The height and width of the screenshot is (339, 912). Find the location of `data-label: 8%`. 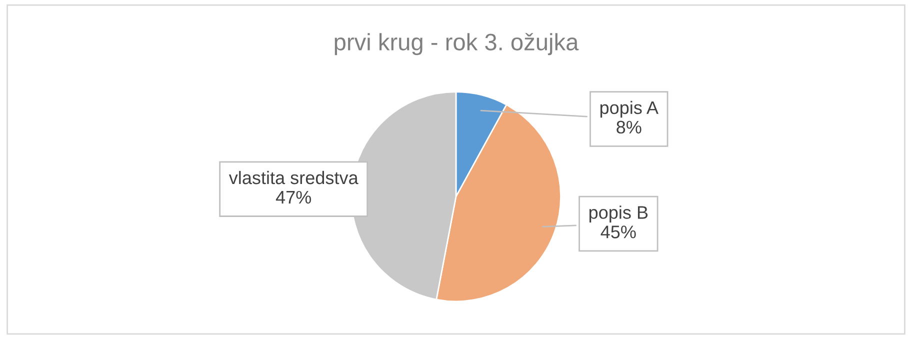

data-label: 8% is located at coordinates (629, 127).